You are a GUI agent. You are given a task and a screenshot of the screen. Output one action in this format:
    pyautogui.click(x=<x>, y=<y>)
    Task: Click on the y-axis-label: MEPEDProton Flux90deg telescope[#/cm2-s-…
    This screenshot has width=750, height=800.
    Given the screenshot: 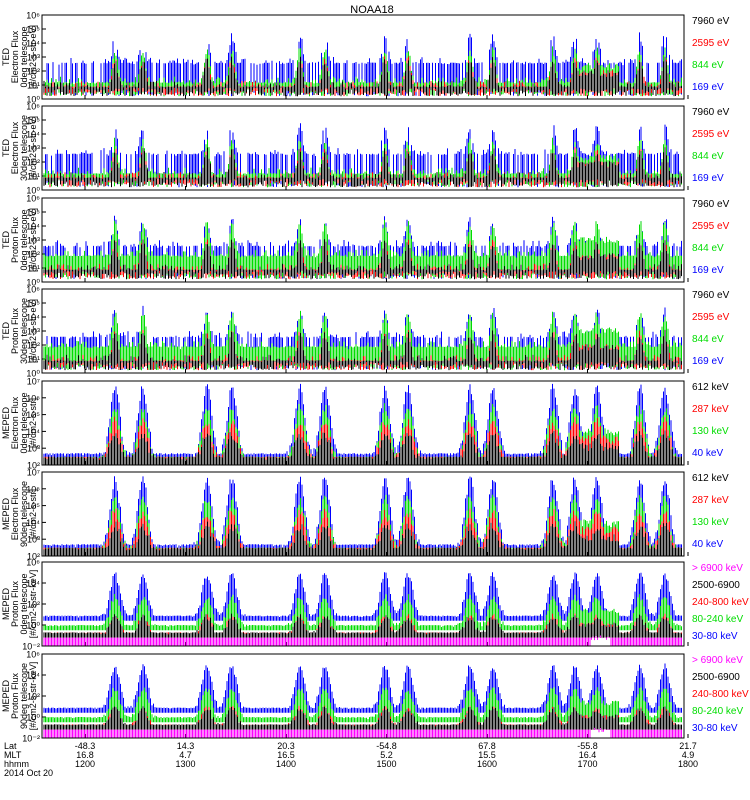 What is the action you would take?
    pyautogui.click(x=19, y=696)
    